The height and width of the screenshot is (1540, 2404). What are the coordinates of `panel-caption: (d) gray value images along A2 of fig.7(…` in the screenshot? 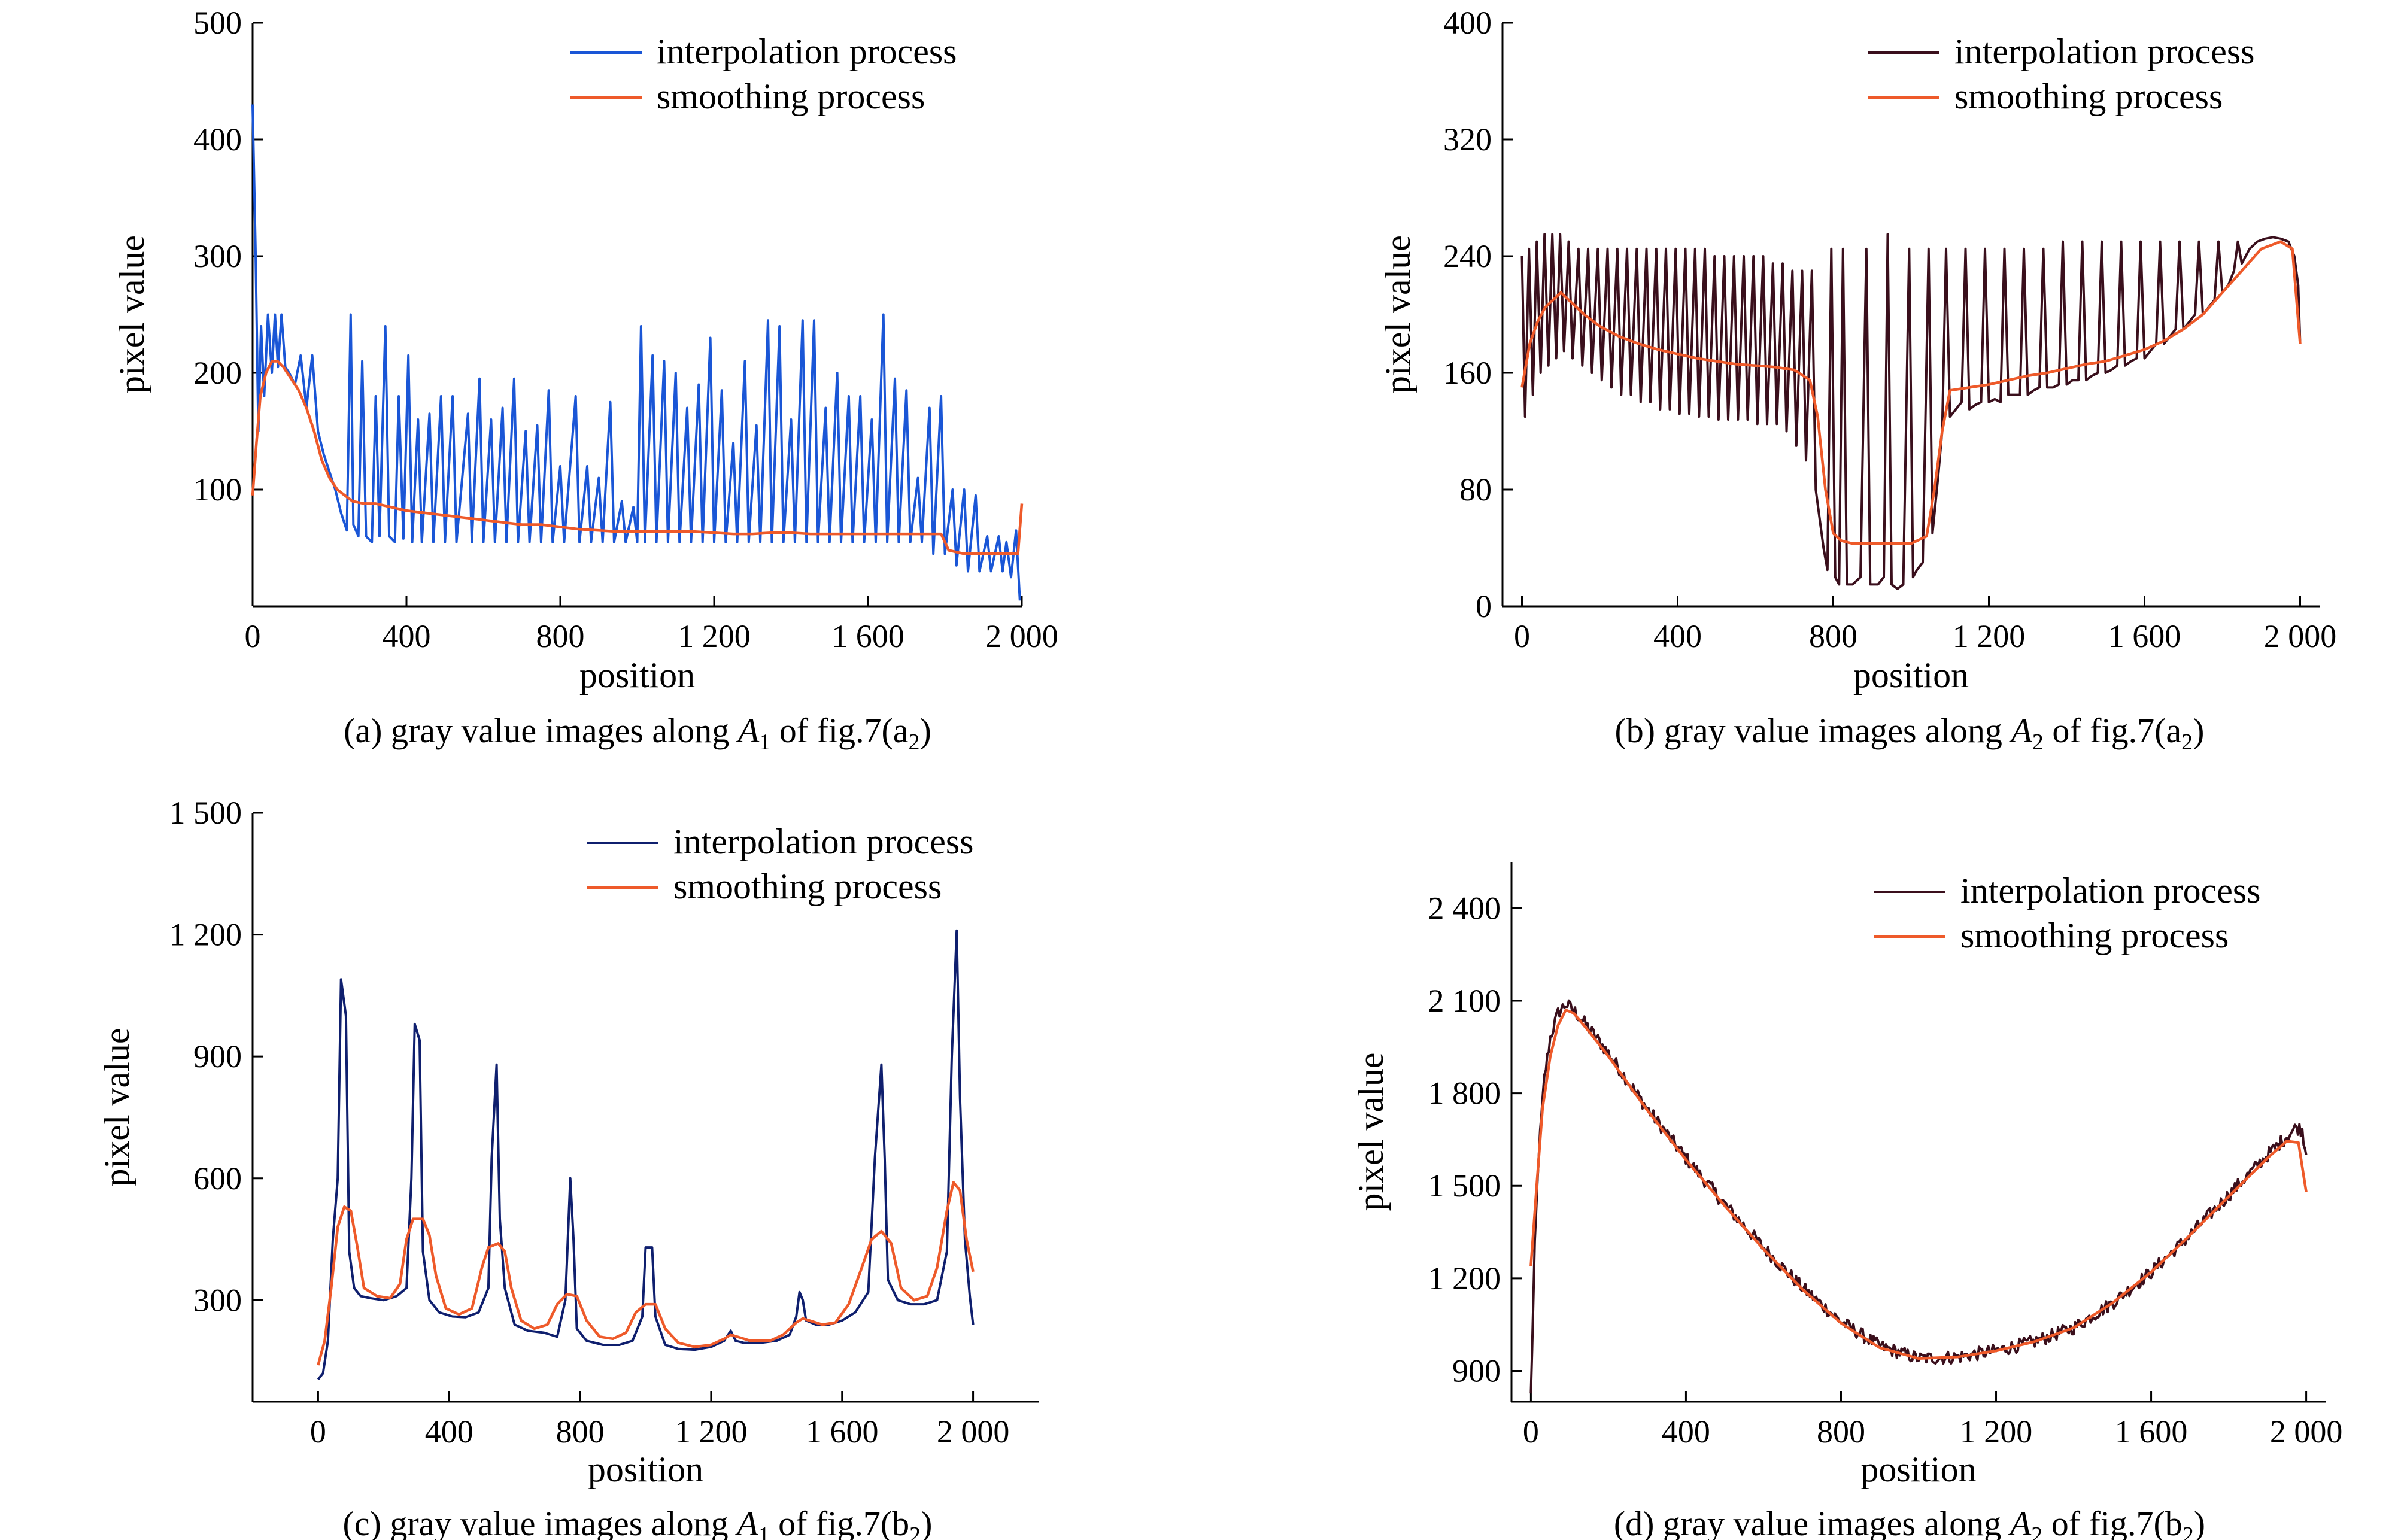 It's located at (1910, 1522).